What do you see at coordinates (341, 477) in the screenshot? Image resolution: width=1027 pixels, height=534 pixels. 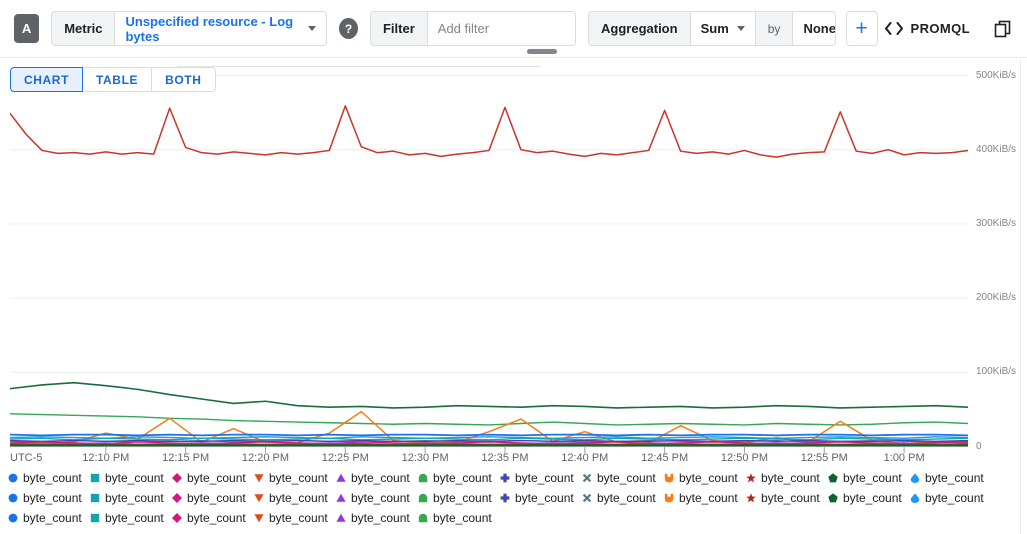 I see `legend-triangle-up-icon` at bounding box center [341, 477].